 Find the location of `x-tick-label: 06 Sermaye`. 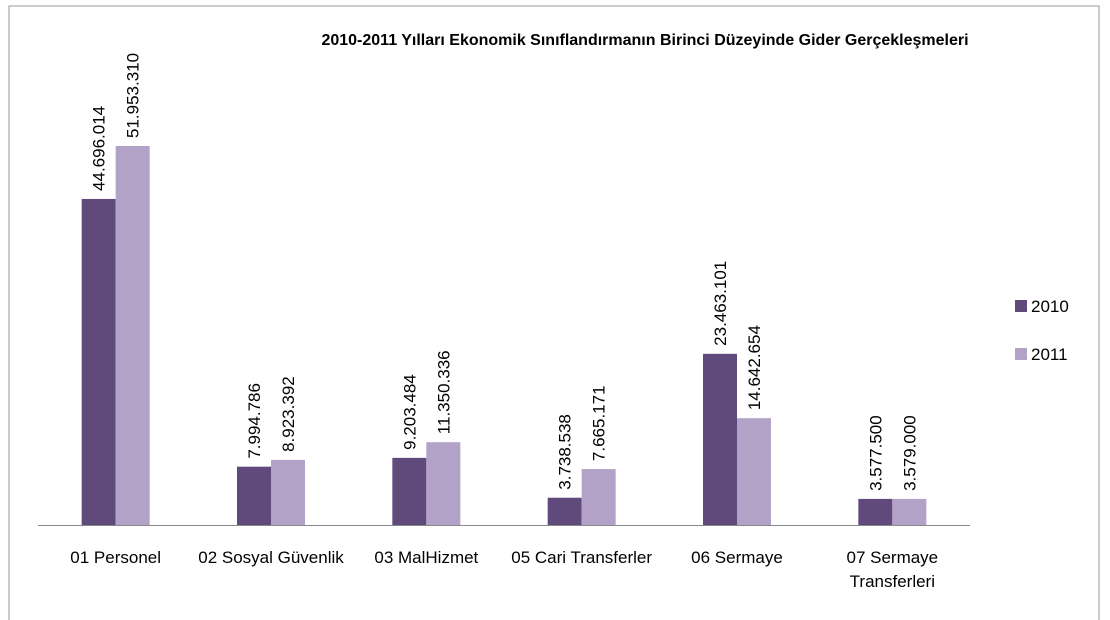

x-tick-label: 06 Sermaye is located at coordinates (737, 557).